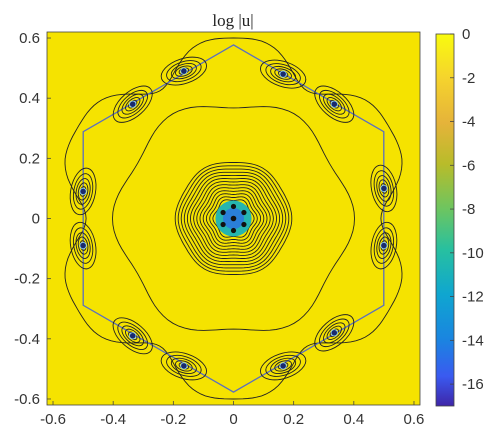 The height and width of the screenshot is (447, 496). What do you see at coordinates (473, 253) in the screenshot?
I see `colorbar-tick-label: -10` at bounding box center [473, 253].